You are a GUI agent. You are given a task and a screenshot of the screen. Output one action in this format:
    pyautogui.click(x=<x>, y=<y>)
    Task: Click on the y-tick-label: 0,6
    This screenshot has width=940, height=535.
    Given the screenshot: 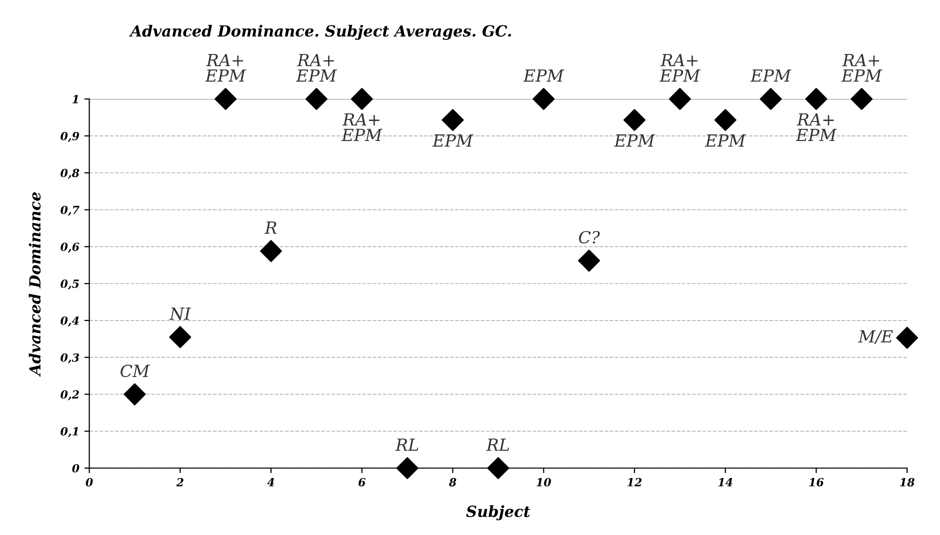 What is the action you would take?
    pyautogui.click(x=70, y=247)
    